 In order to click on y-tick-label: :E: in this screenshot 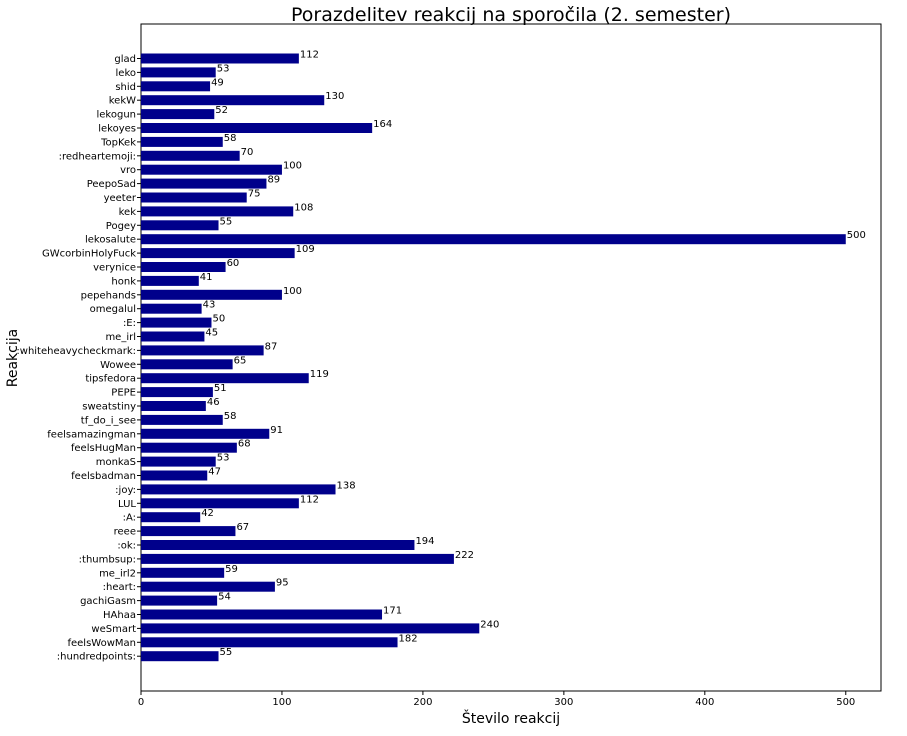, I will do `click(129, 323)`.